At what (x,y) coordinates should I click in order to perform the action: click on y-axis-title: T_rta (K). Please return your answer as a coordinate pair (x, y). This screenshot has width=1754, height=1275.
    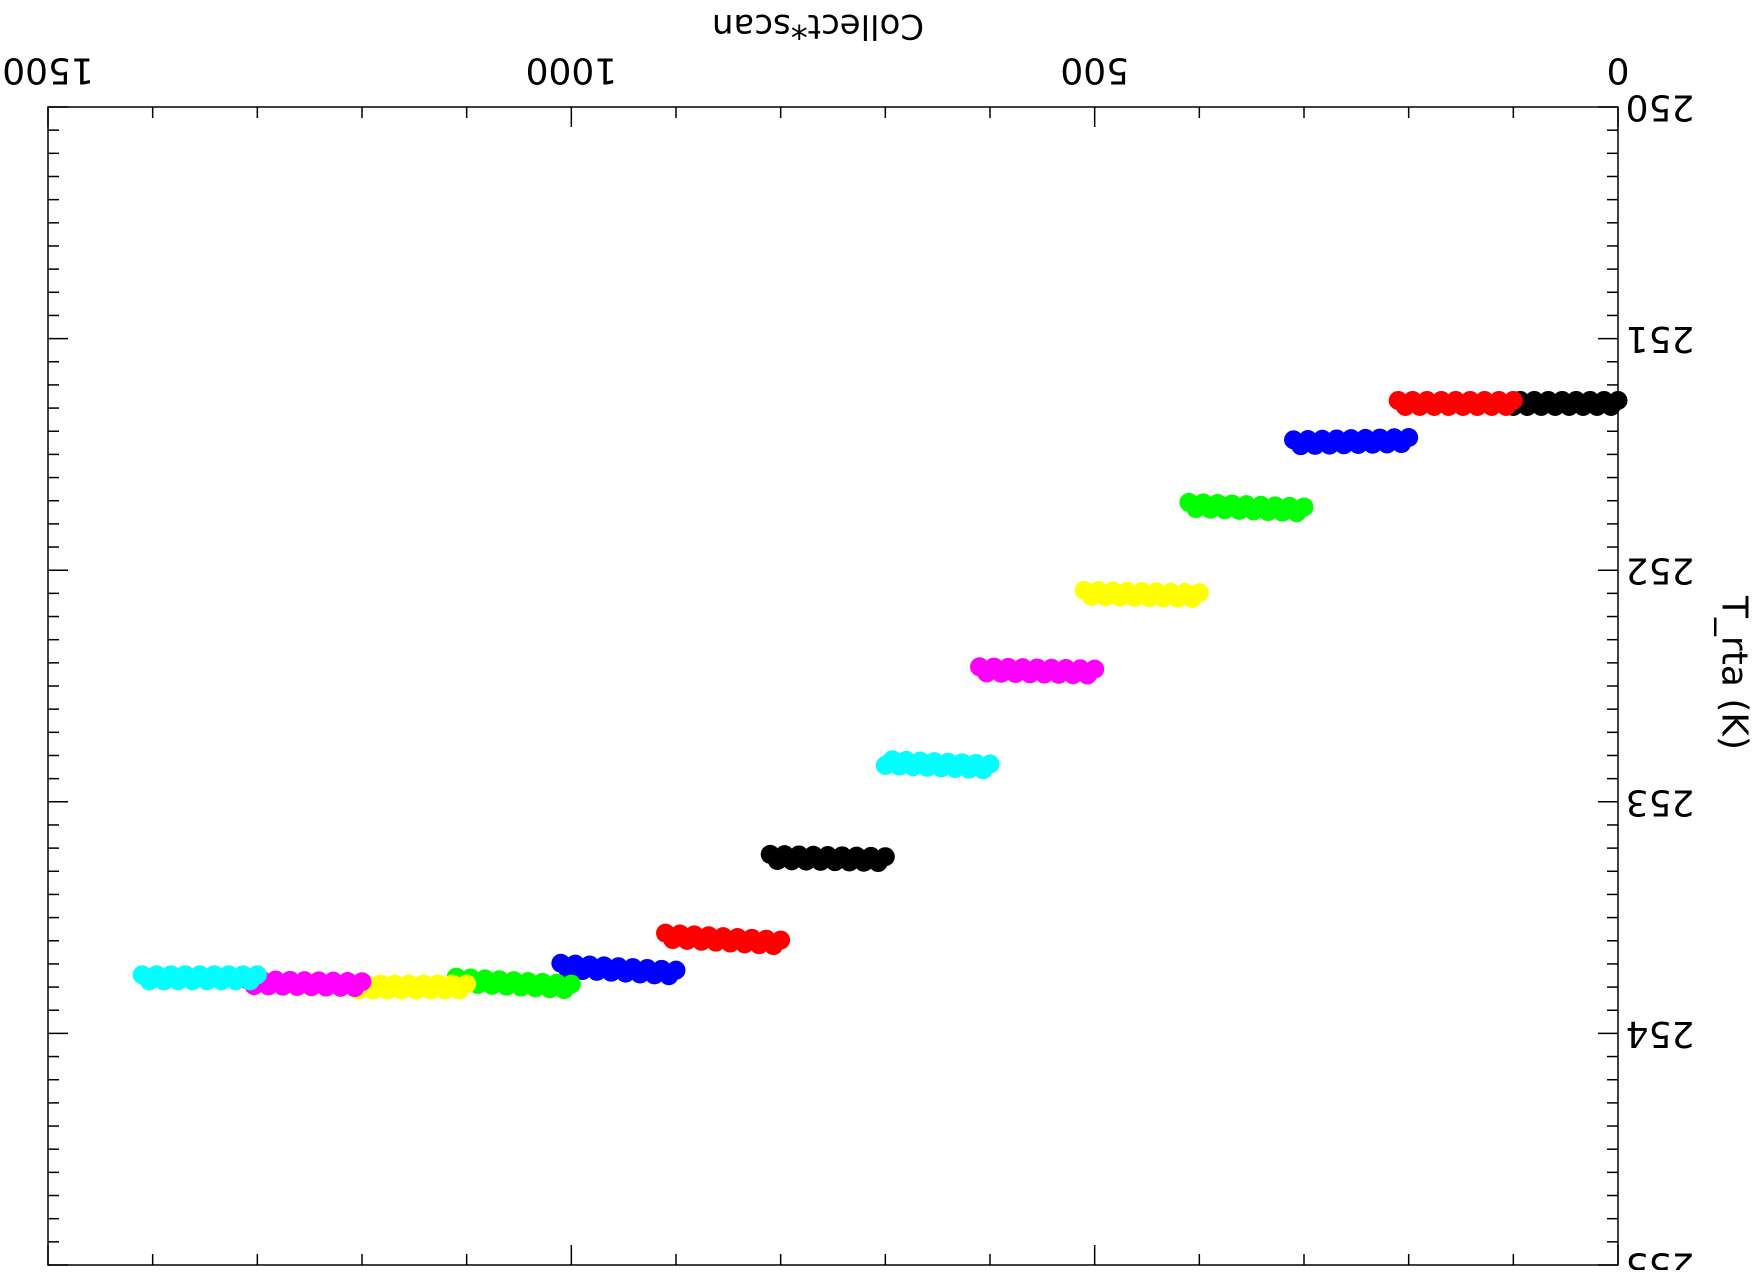
    Looking at the image, I should click on (1734, 672).